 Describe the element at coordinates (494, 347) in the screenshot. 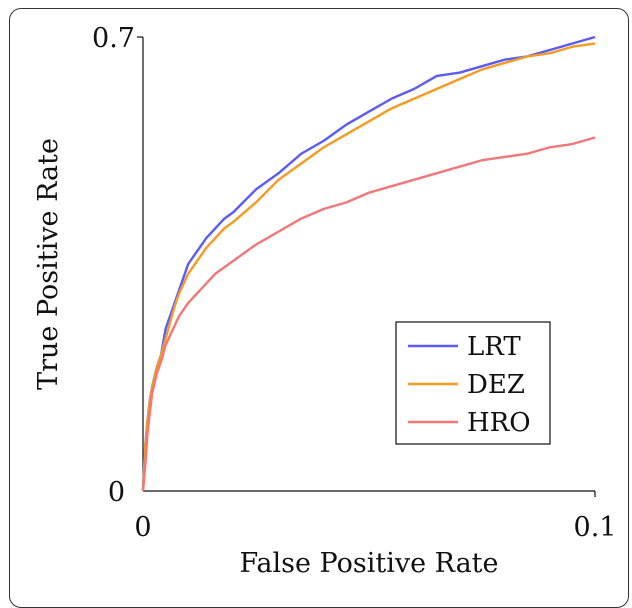

I see `legend-label-lrt: LRT` at that location.